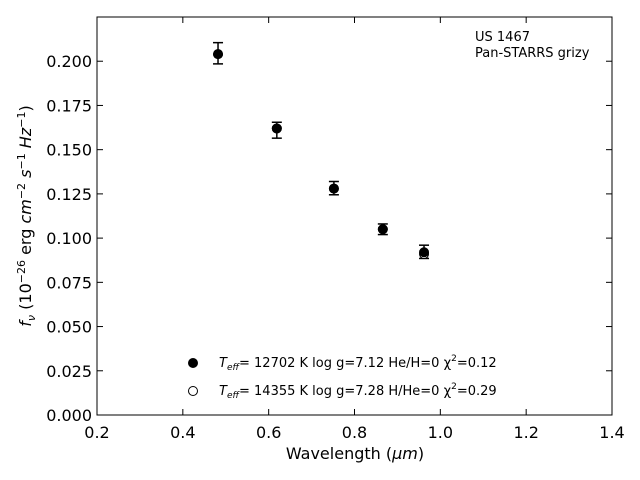 This screenshot has width=640, height=480. I want to click on annotation-survey: Pan-STARRS grizy, so click(532, 53).